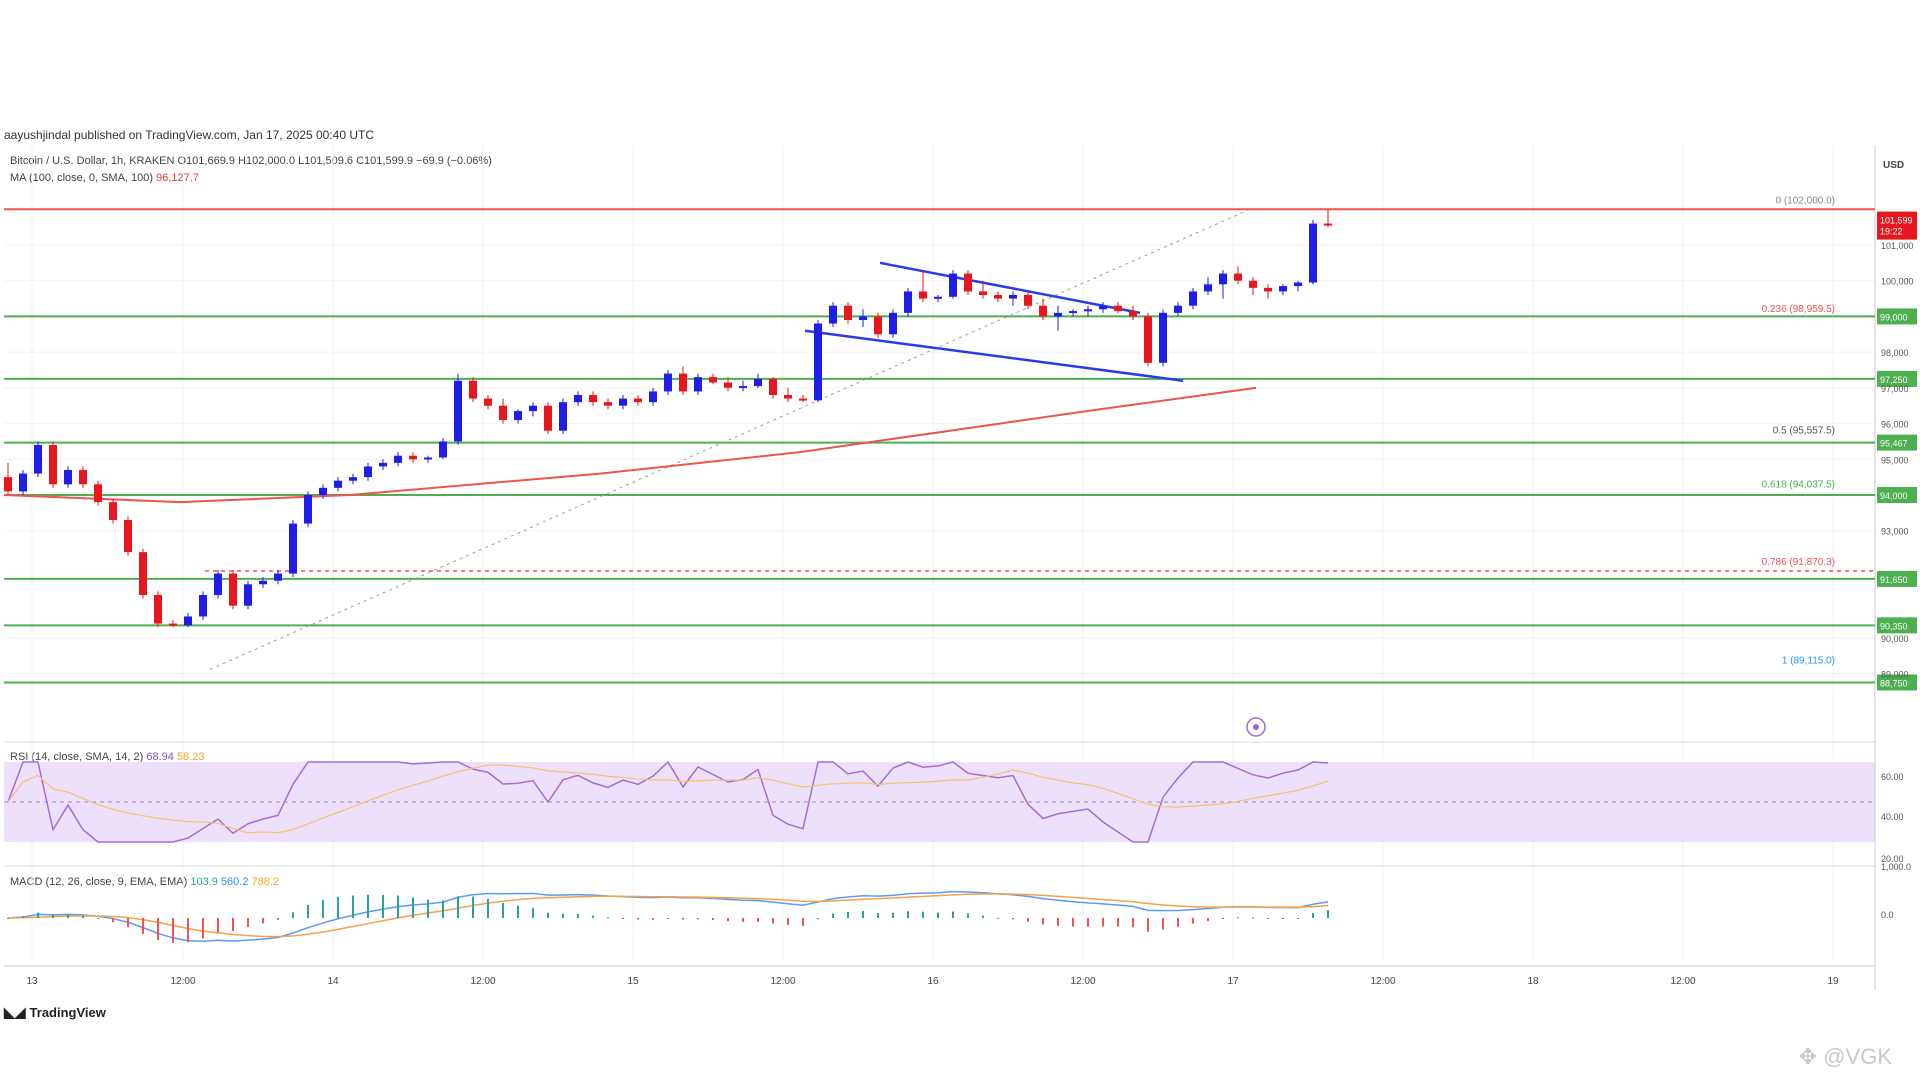  I want to click on rsi-line, so click(668, 801).